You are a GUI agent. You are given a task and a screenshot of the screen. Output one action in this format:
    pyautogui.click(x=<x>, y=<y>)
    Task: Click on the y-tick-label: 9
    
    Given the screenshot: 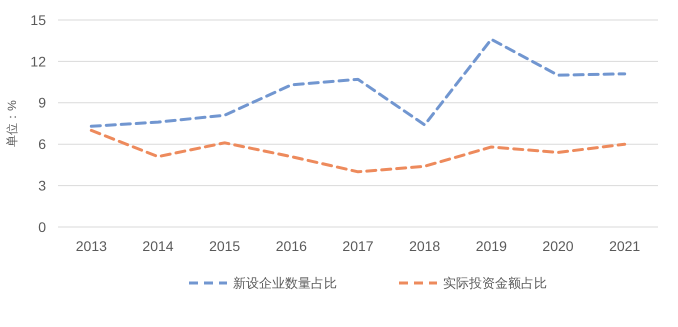 What is the action you would take?
    pyautogui.click(x=42, y=102)
    